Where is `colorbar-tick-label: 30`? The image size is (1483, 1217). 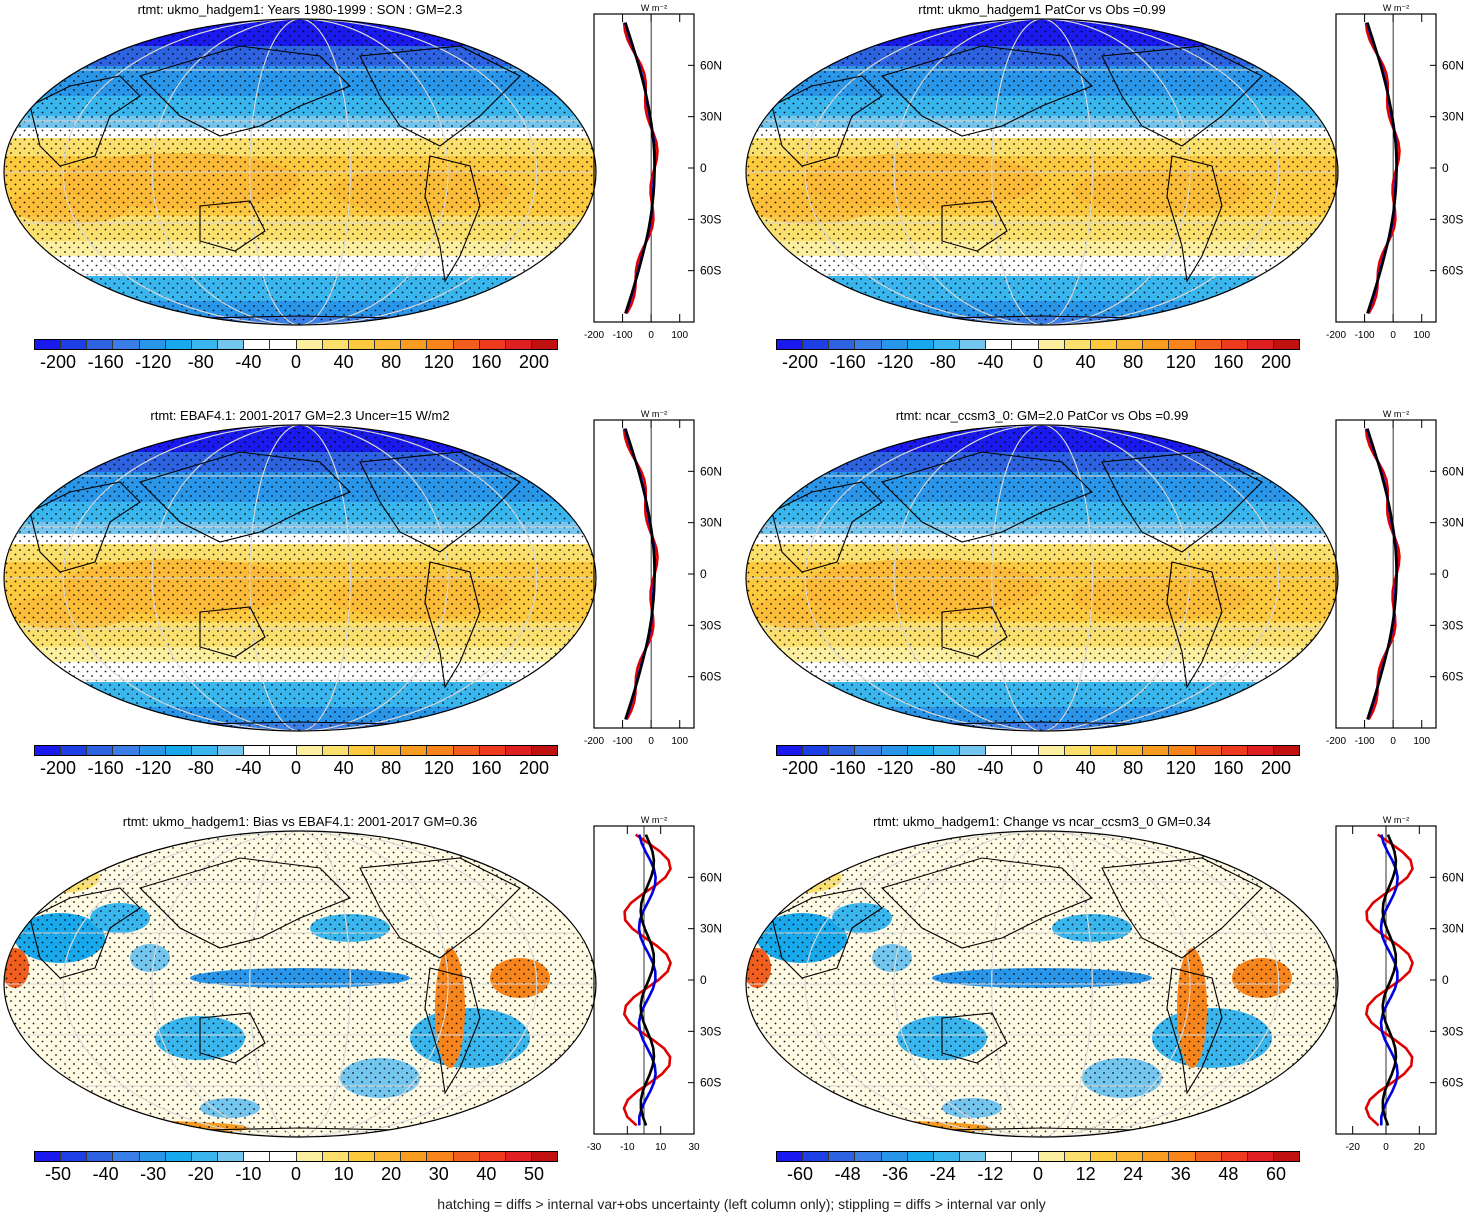
colorbar-tick-label: 30 is located at coordinates (438, 1174).